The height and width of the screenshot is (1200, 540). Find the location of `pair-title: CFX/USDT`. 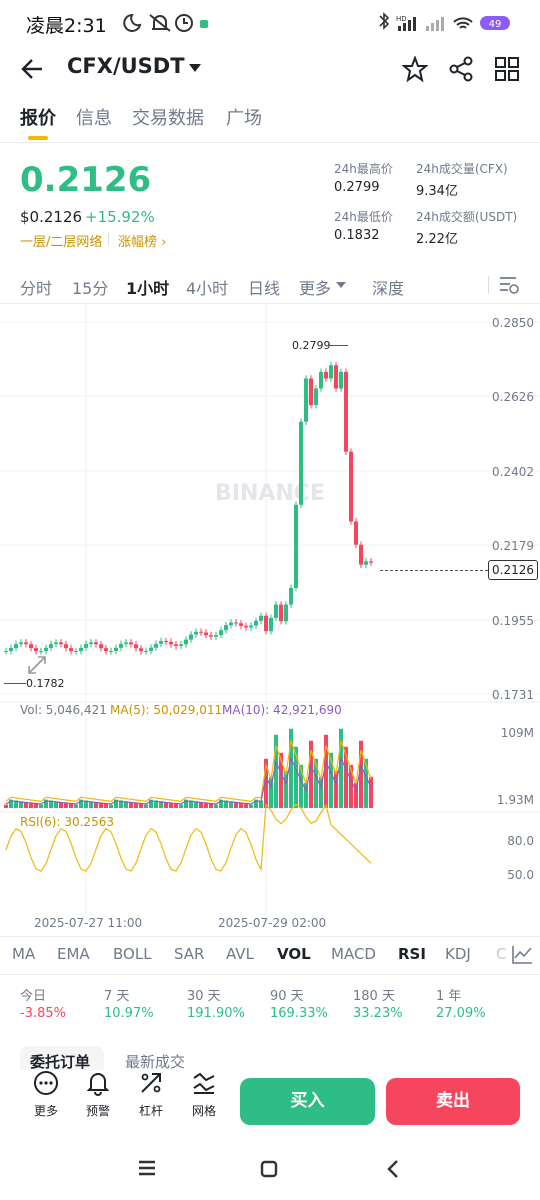

pair-title: CFX/USDT is located at coordinates (126, 66).